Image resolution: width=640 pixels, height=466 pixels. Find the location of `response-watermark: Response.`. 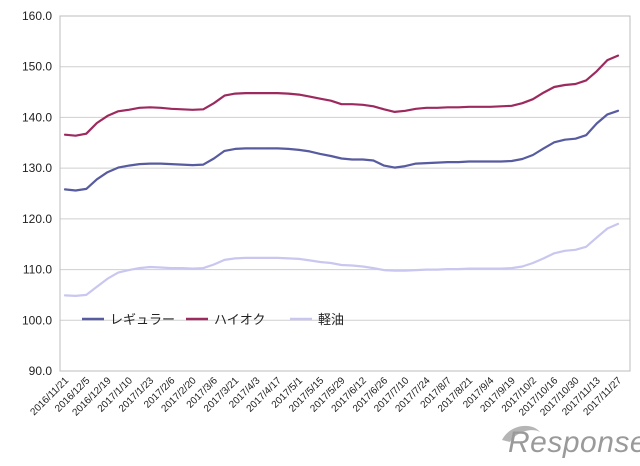

response-watermark: Response. is located at coordinates (571, 442).